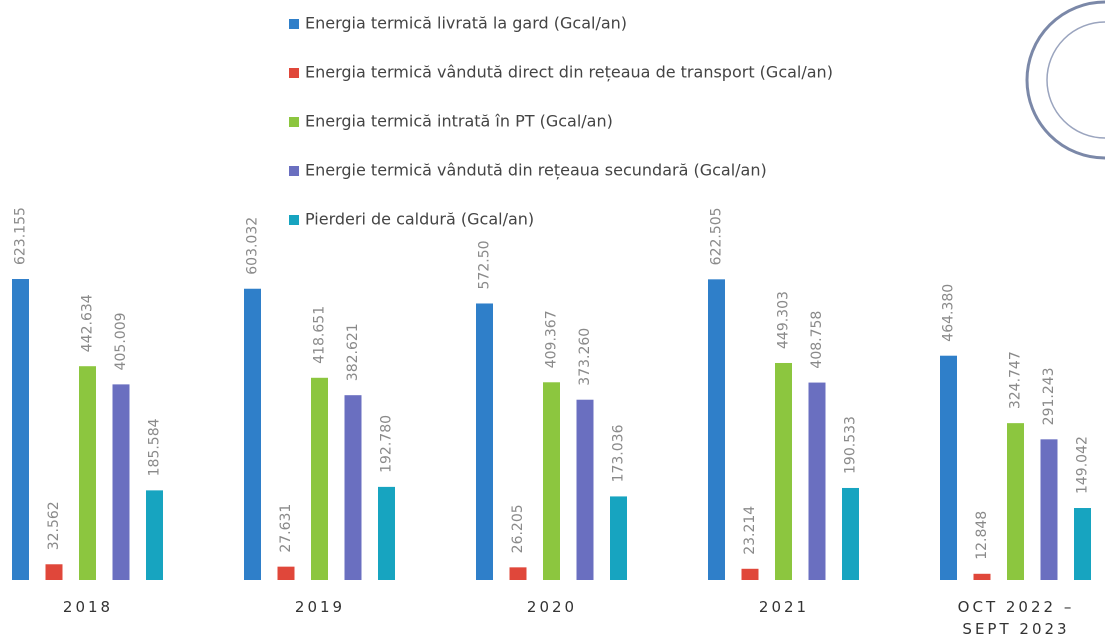 The height and width of the screenshot is (638, 1105). What do you see at coordinates (253, 246) in the screenshot?
I see `value-label: 603.032` at bounding box center [253, 246].